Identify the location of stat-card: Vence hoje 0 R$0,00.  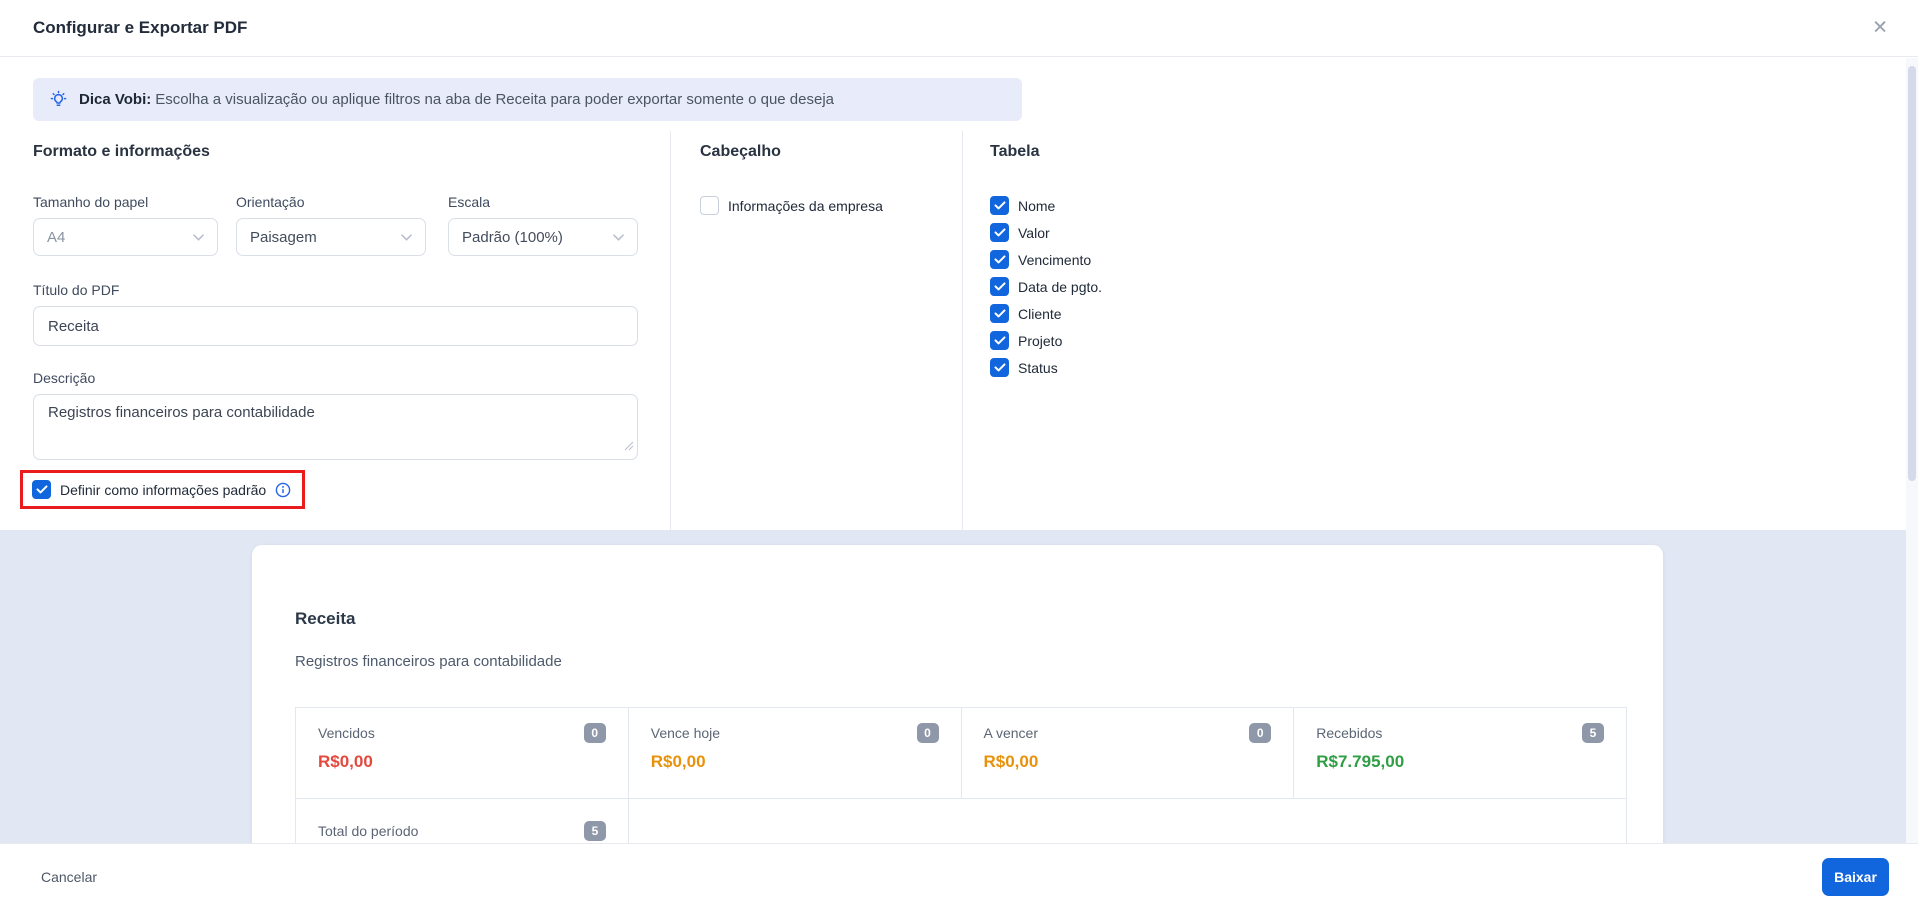
(795, 753).